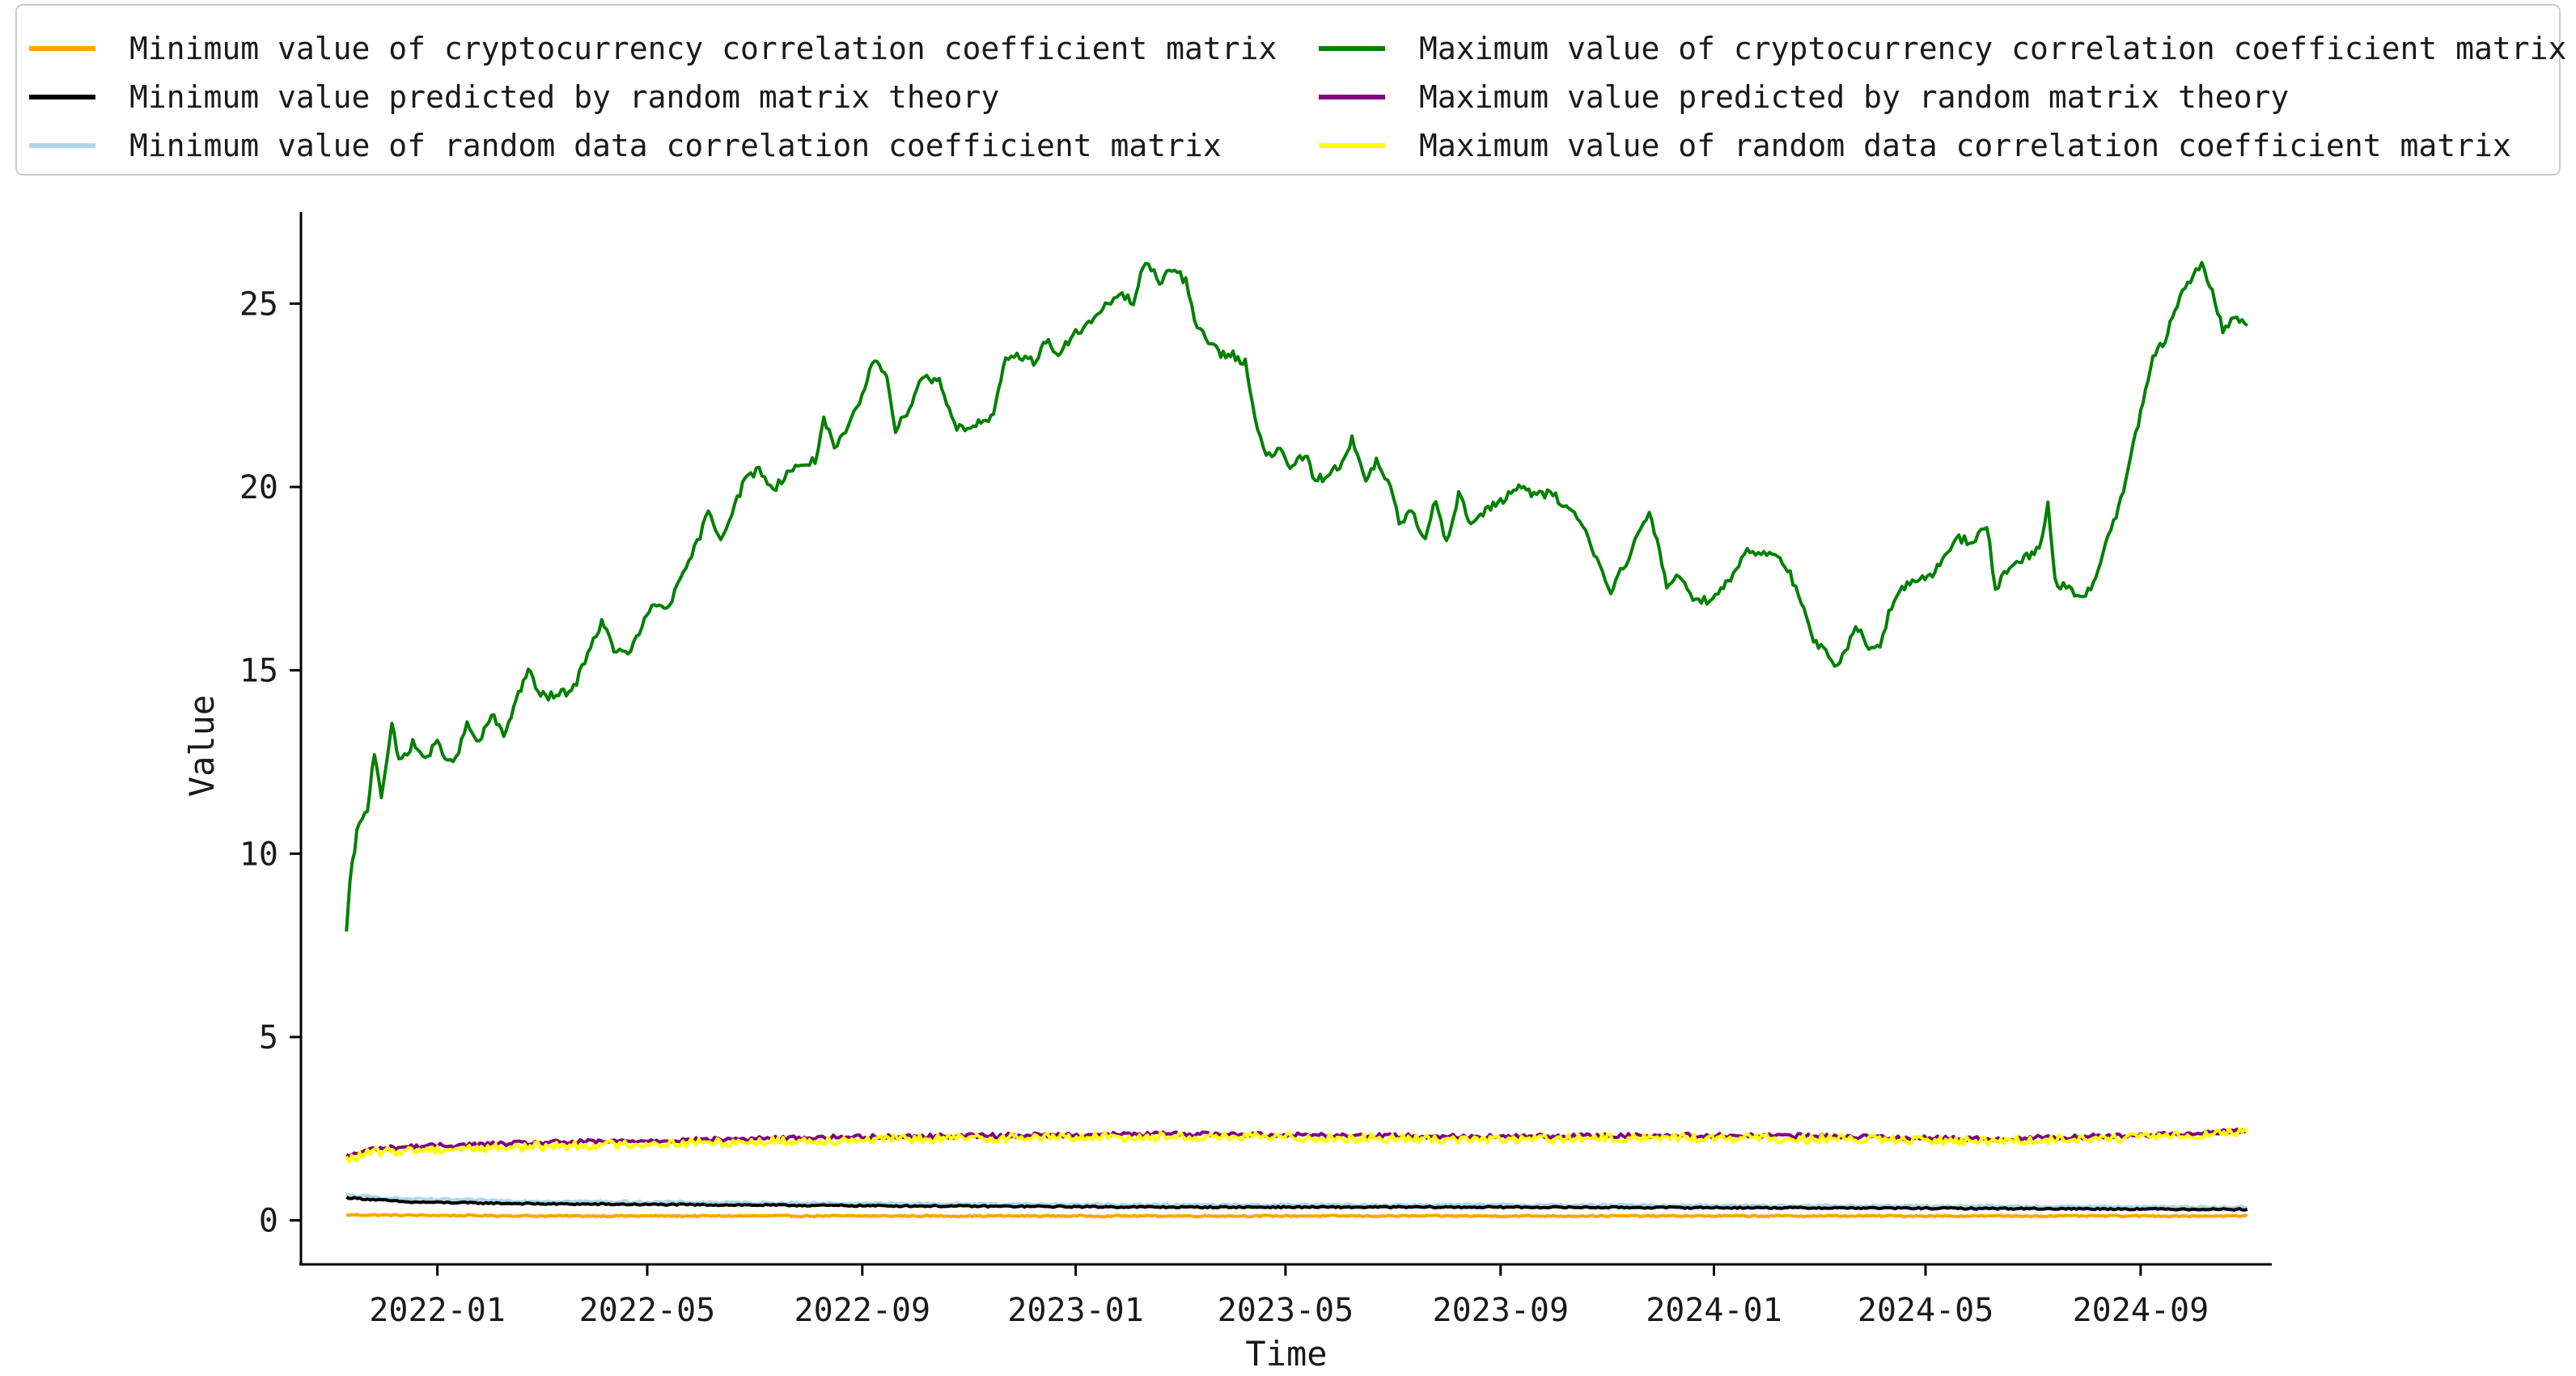 This screenshot has width=2576, height=1376. What do you see at coordinates (268, 1221) in the screenshot?
I see `y-tick-label: 0` at bounding box center [268, 1221].